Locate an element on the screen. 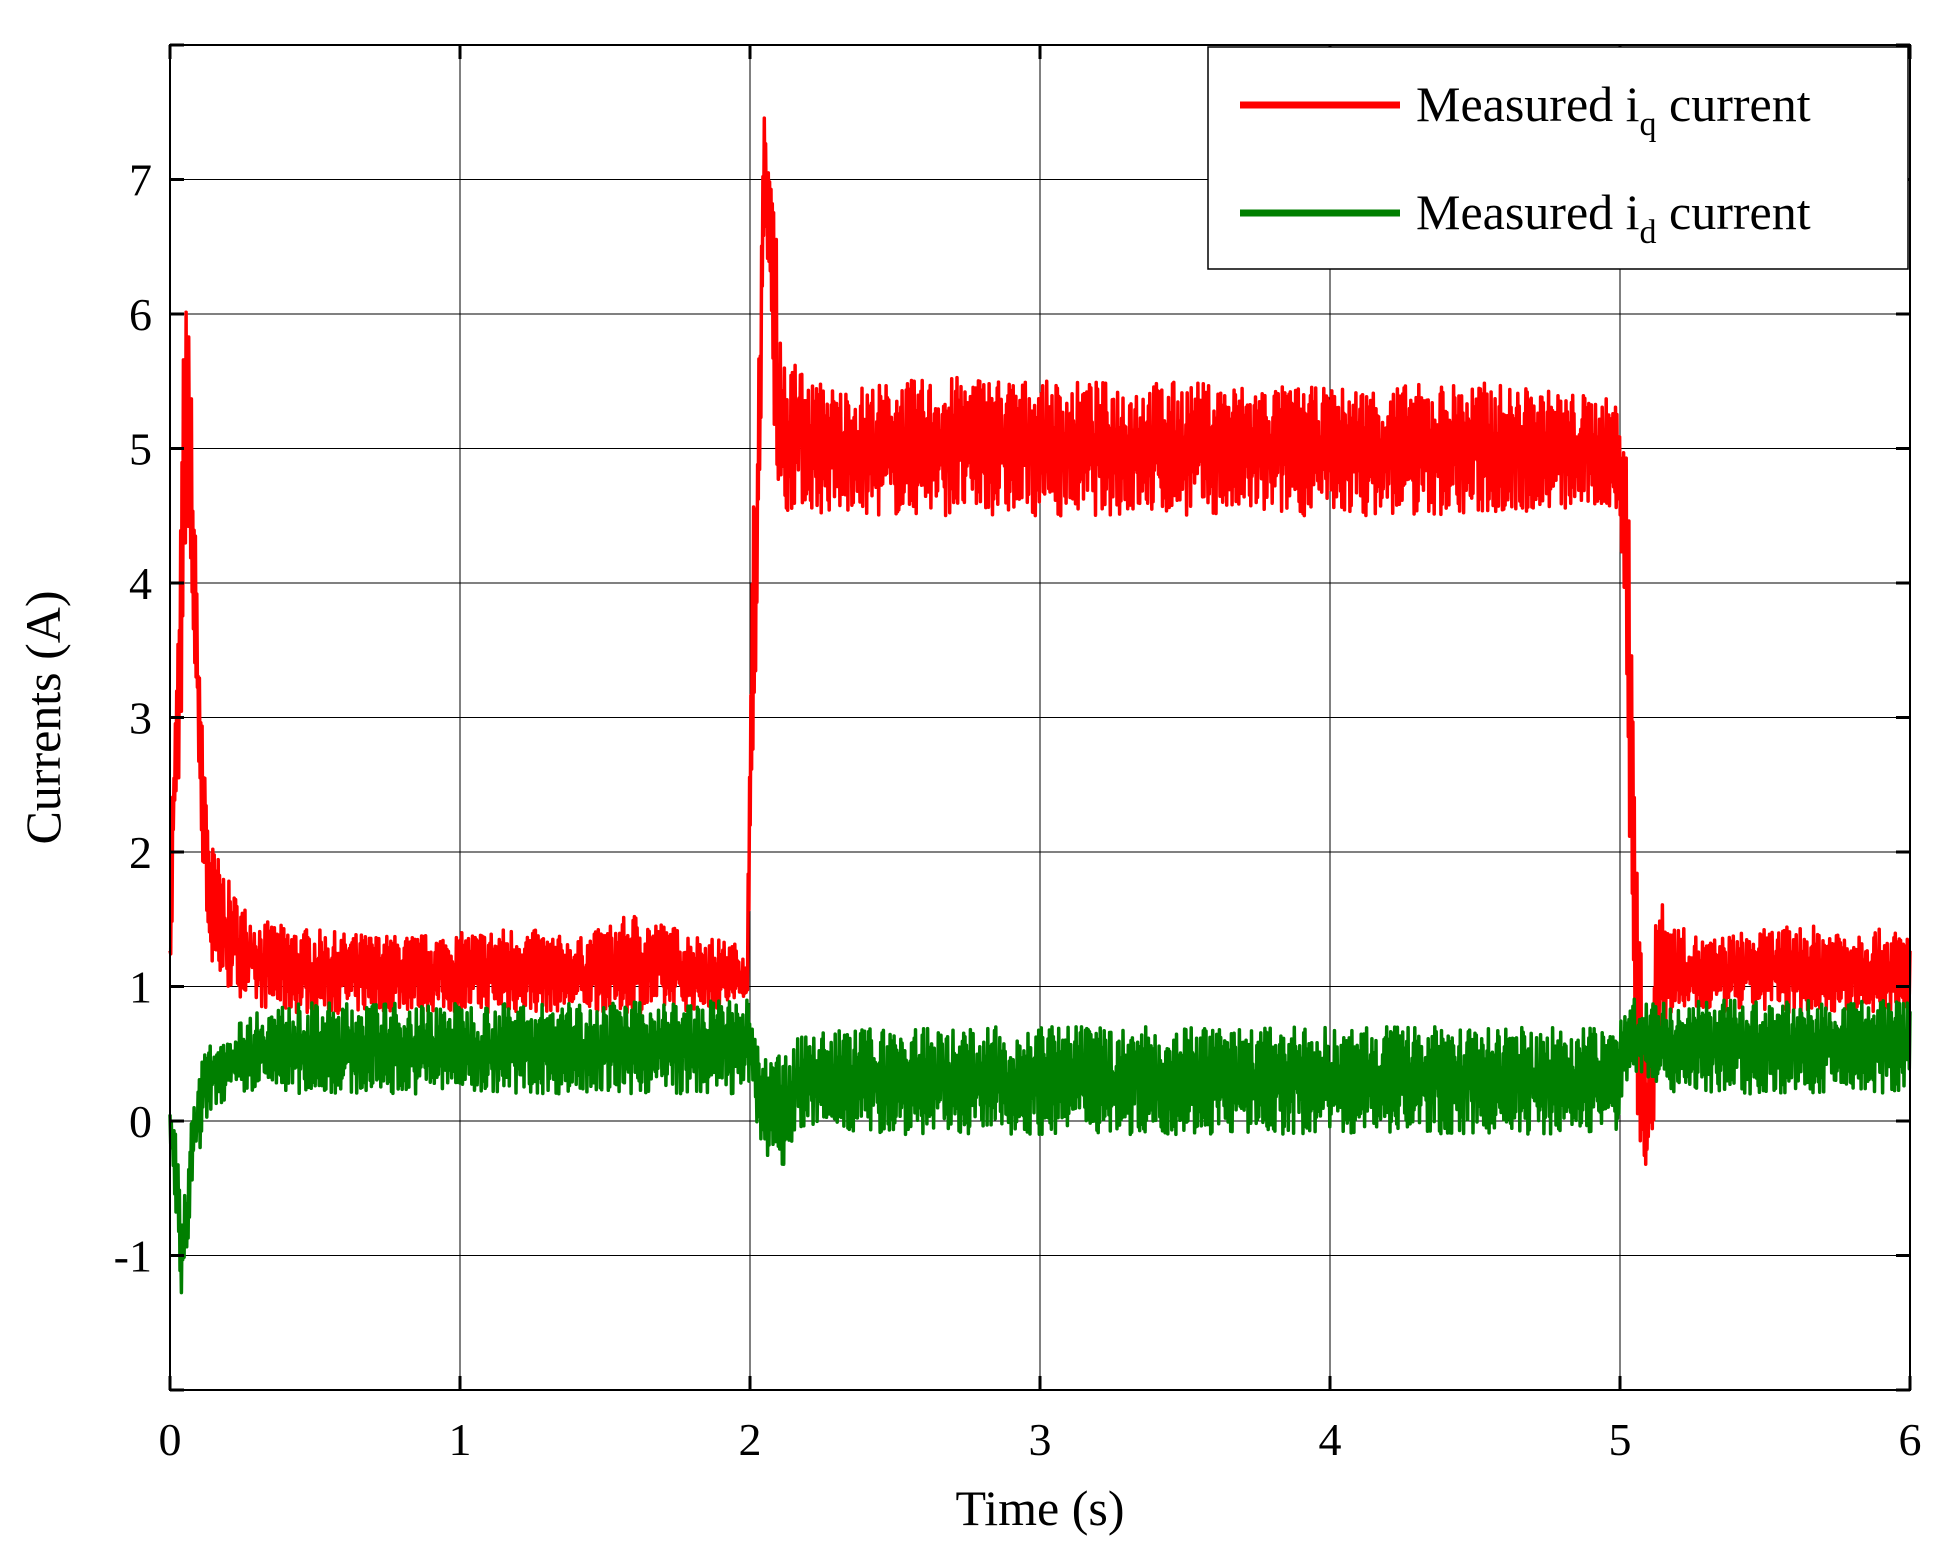 The image size is (1949, 1563). y-tick-label: 4 is located at coordinates (140, 583).